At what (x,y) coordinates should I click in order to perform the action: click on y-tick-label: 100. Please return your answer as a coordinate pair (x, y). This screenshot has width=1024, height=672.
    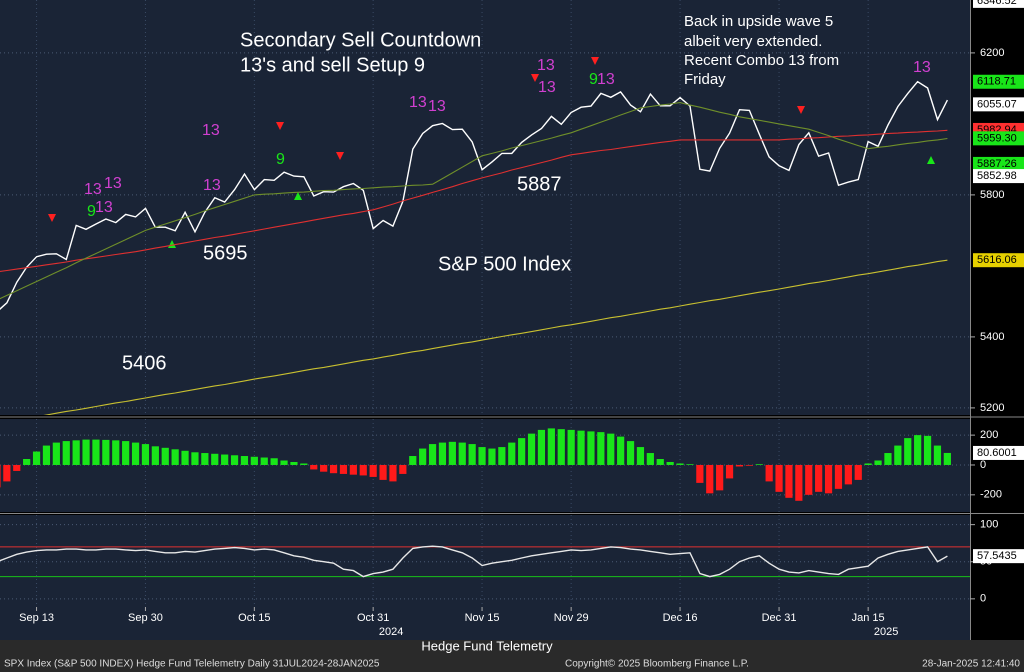
    Looking at the image, I should click on (989, 525).